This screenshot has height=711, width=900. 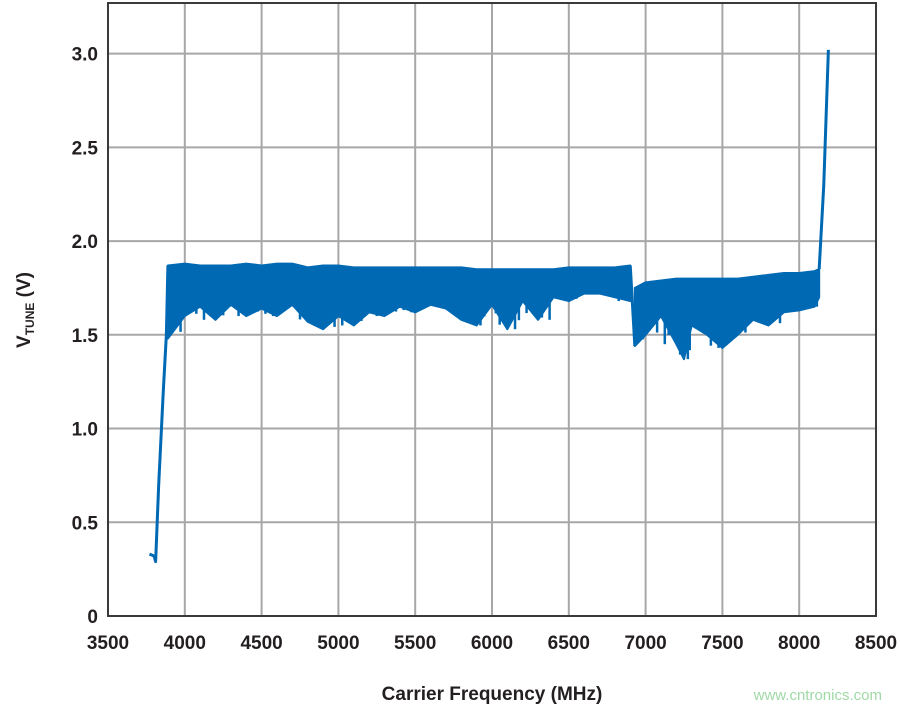 What do you see at coordinates (85, 242) in the screenshot?
I see `y-tick-label: 2.0` at bounding box center [85, 242].